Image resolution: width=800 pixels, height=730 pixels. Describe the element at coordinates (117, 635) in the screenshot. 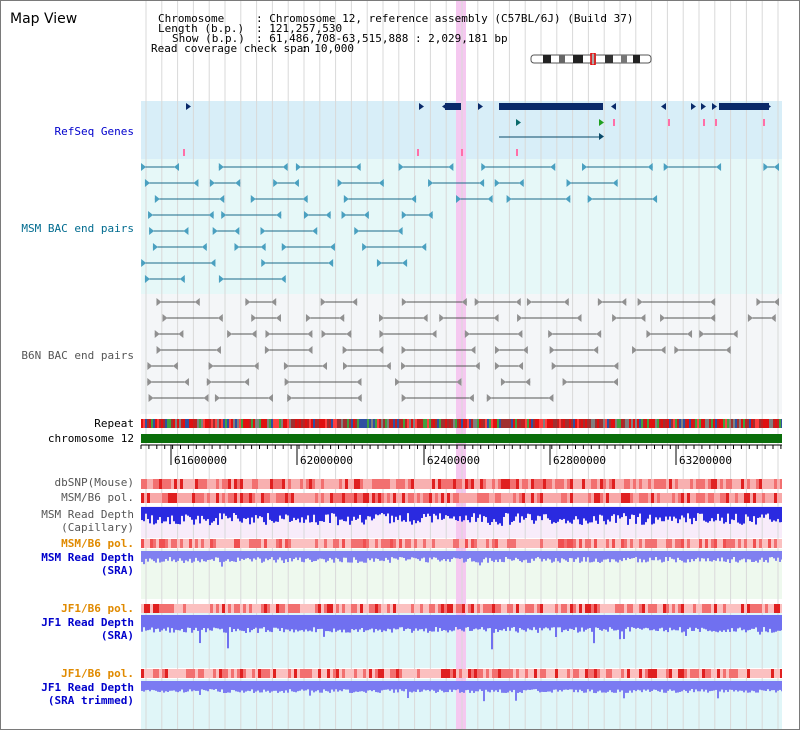

I see `jf1-sra-depth-label-2: (SRA)` at that location.